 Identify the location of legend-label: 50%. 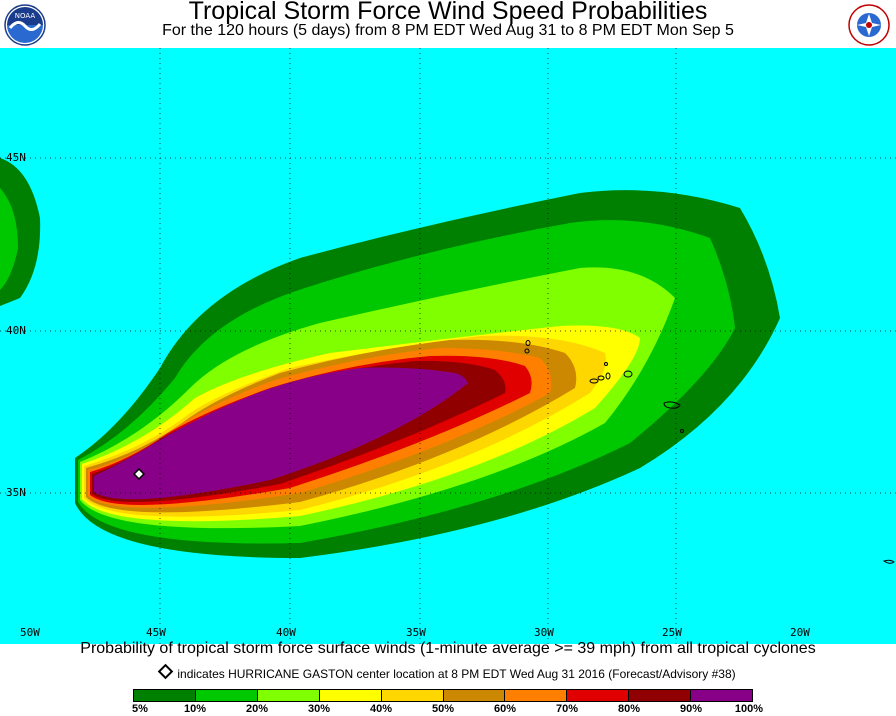
(443, 709).